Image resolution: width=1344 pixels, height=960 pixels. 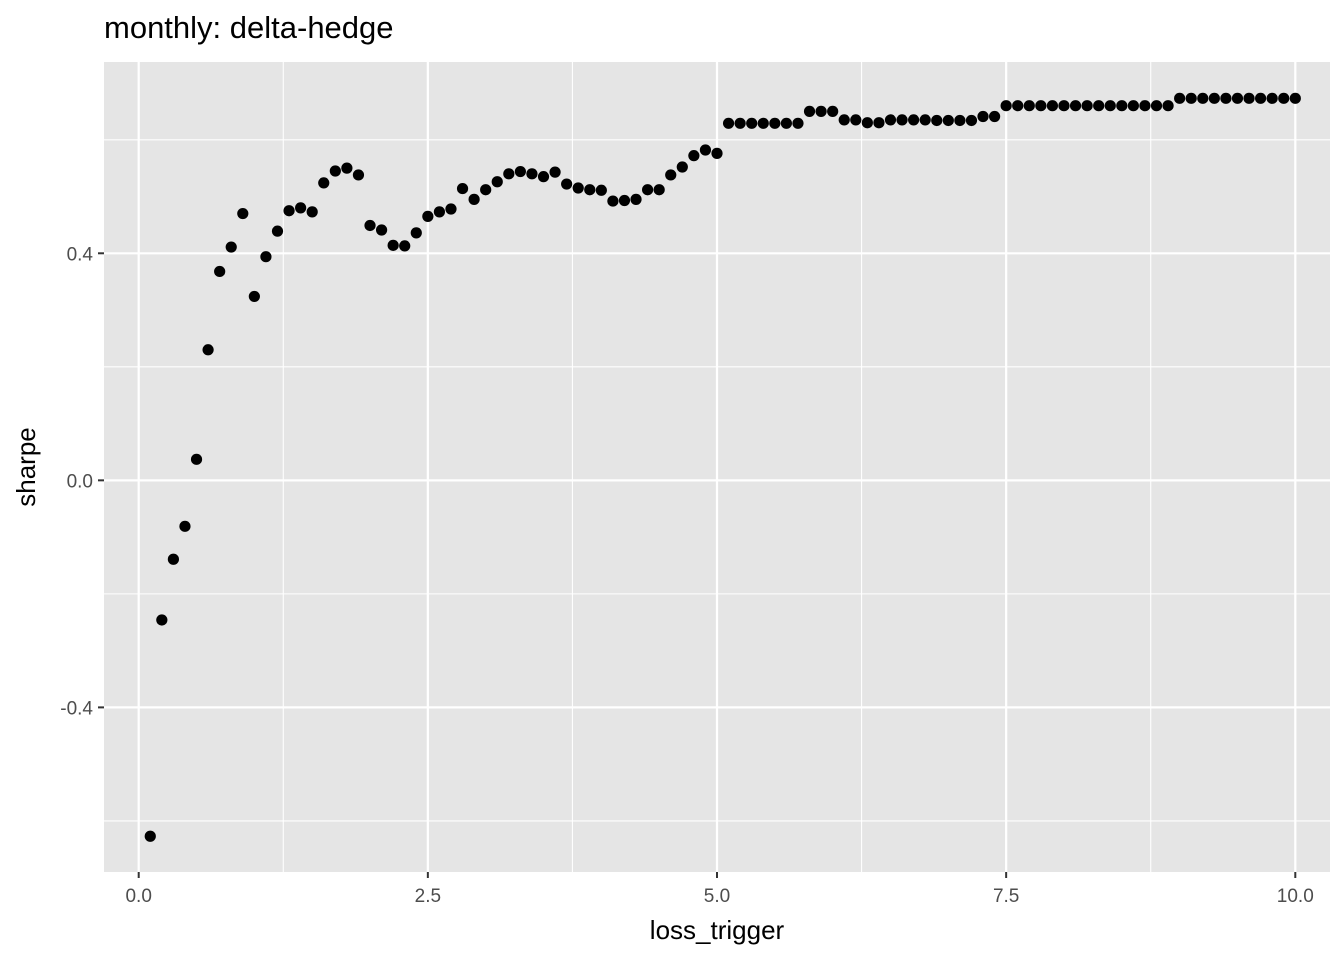 I want to click on y-axis: -0.4 0.0 0.4, so click(x=82, y=481).